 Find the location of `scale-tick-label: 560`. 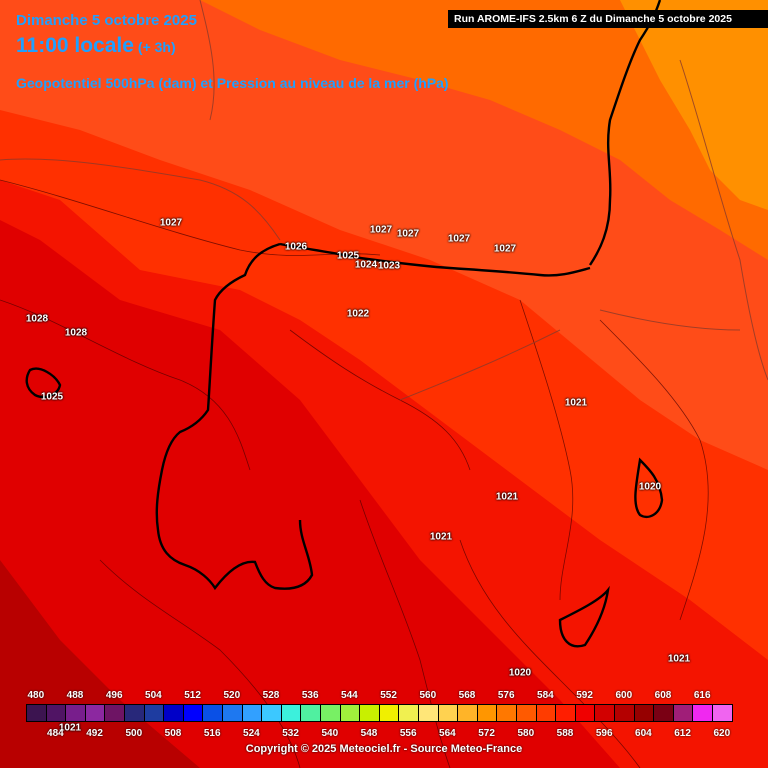

scale-tick-label: 560 is located at coordinates (428, 695).